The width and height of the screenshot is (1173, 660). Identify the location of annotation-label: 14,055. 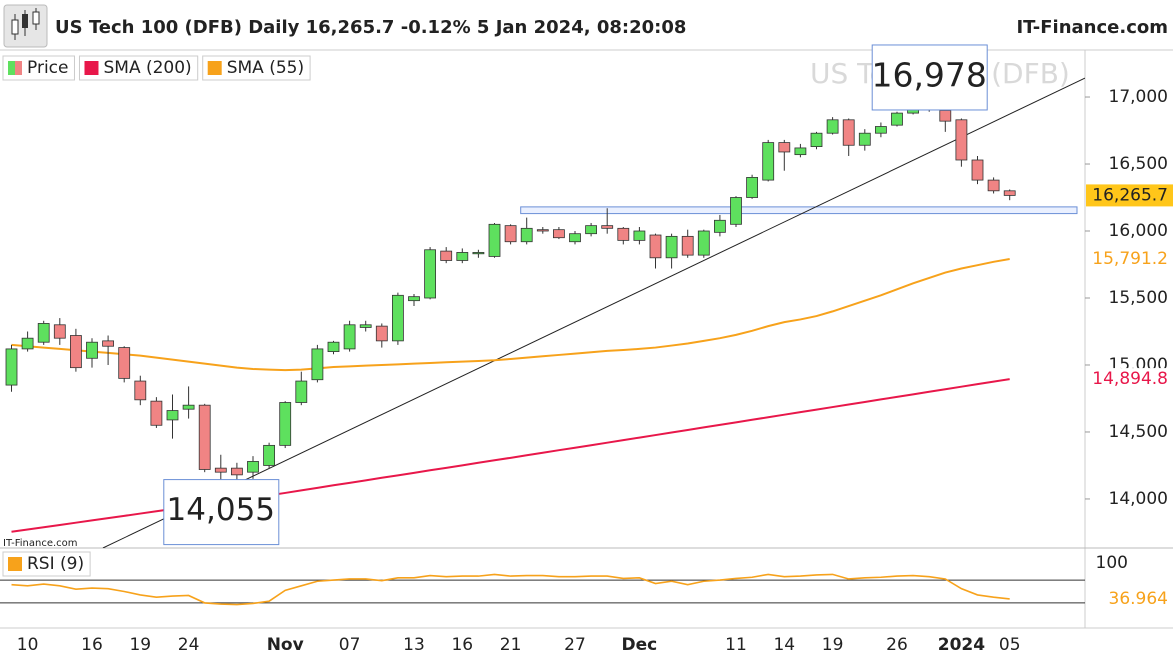
(221, 510).